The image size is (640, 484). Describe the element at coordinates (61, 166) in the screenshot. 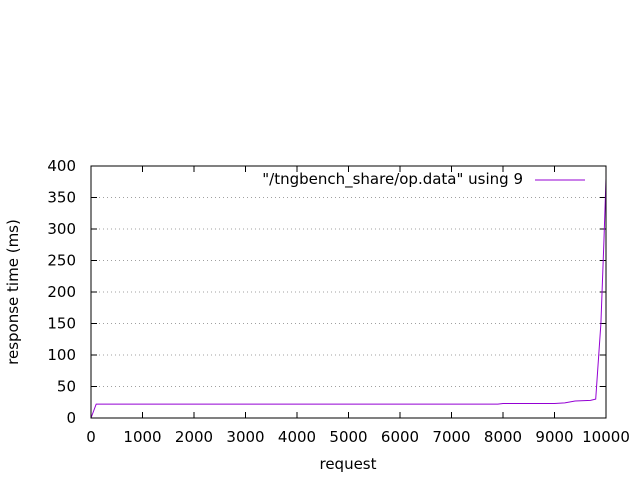

I see `y-tick-label-8: 400` at that location.